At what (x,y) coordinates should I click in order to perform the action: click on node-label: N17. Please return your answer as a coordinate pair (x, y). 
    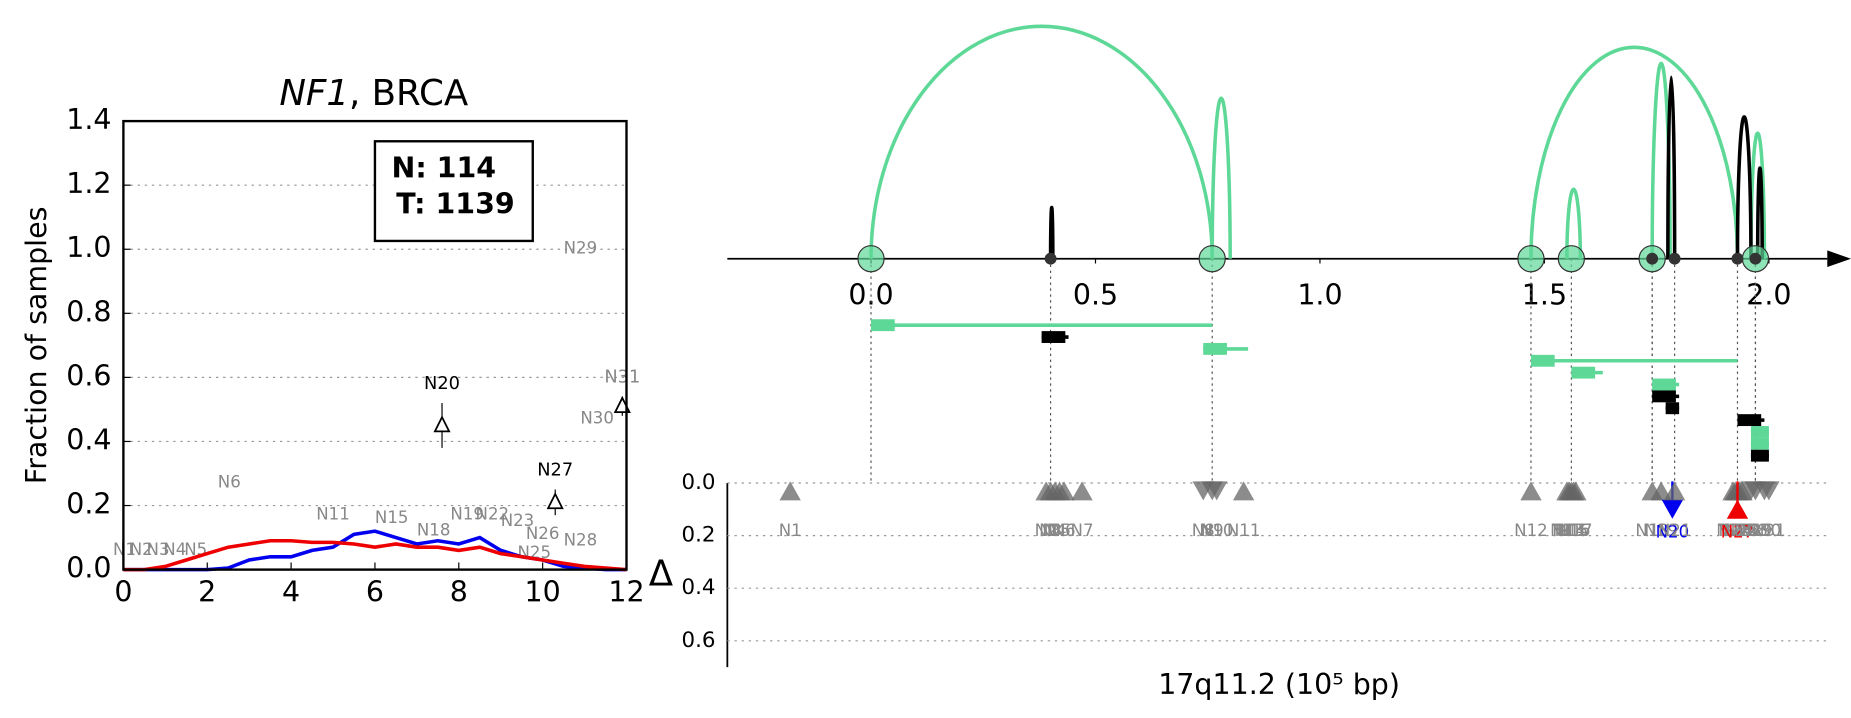
    Looking at the image, I should click on (1576, 530).